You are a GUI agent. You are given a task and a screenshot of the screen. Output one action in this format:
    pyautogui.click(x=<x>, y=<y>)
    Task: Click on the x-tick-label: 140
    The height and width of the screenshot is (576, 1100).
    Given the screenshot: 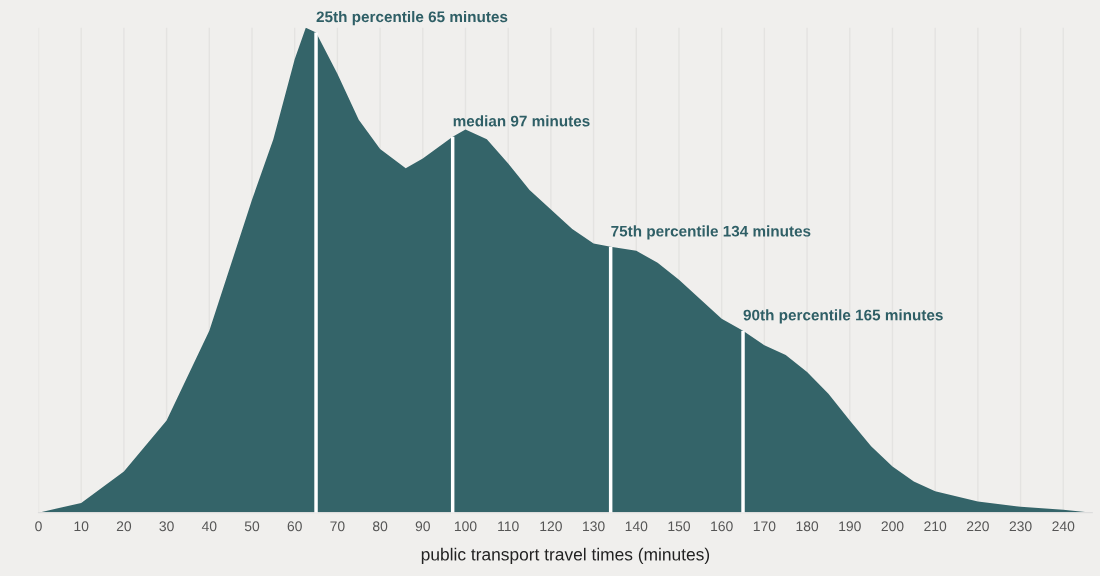 What is the action you would take?
    pyautogui.click(x=636, y=526)
    